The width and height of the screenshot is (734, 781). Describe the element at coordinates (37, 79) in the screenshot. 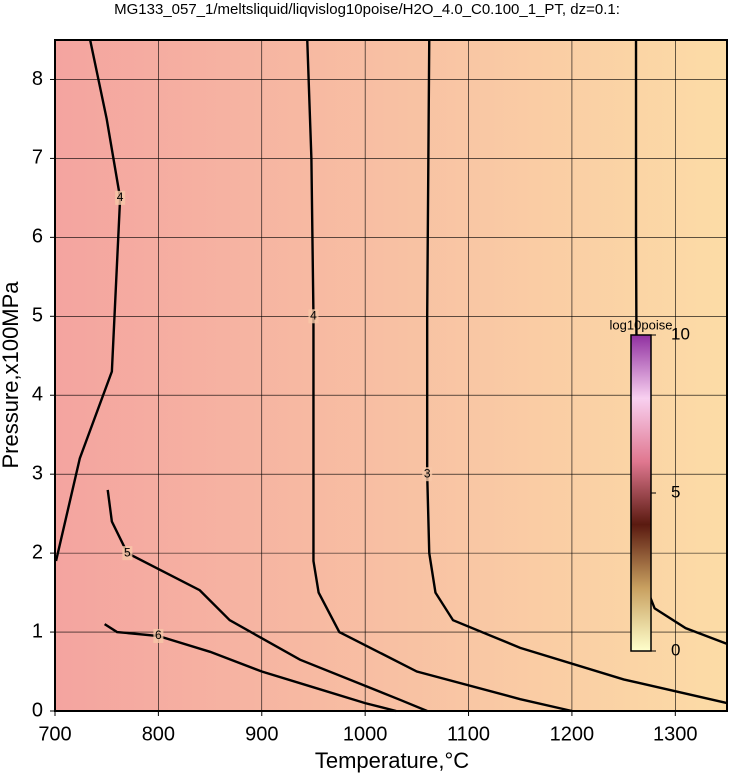

I see `y-tick-label: 8` at that location.